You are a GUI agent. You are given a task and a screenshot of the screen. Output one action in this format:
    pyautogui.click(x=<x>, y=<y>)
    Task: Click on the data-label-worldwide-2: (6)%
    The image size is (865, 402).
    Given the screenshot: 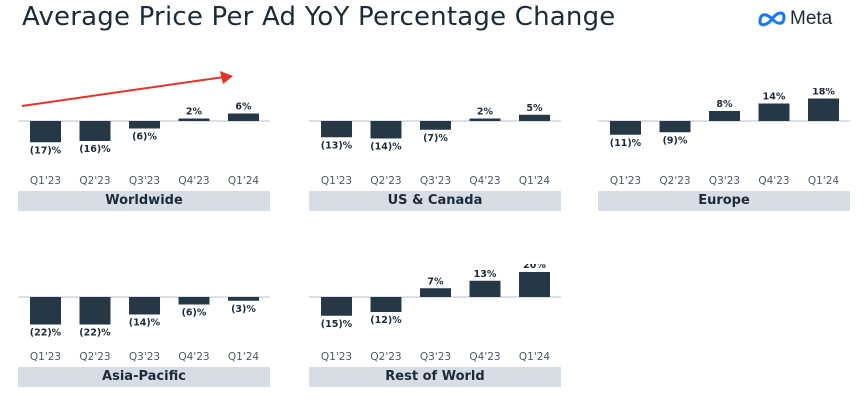 What is the action you would take?
    pyautogui.click(x=144, y=137)
    